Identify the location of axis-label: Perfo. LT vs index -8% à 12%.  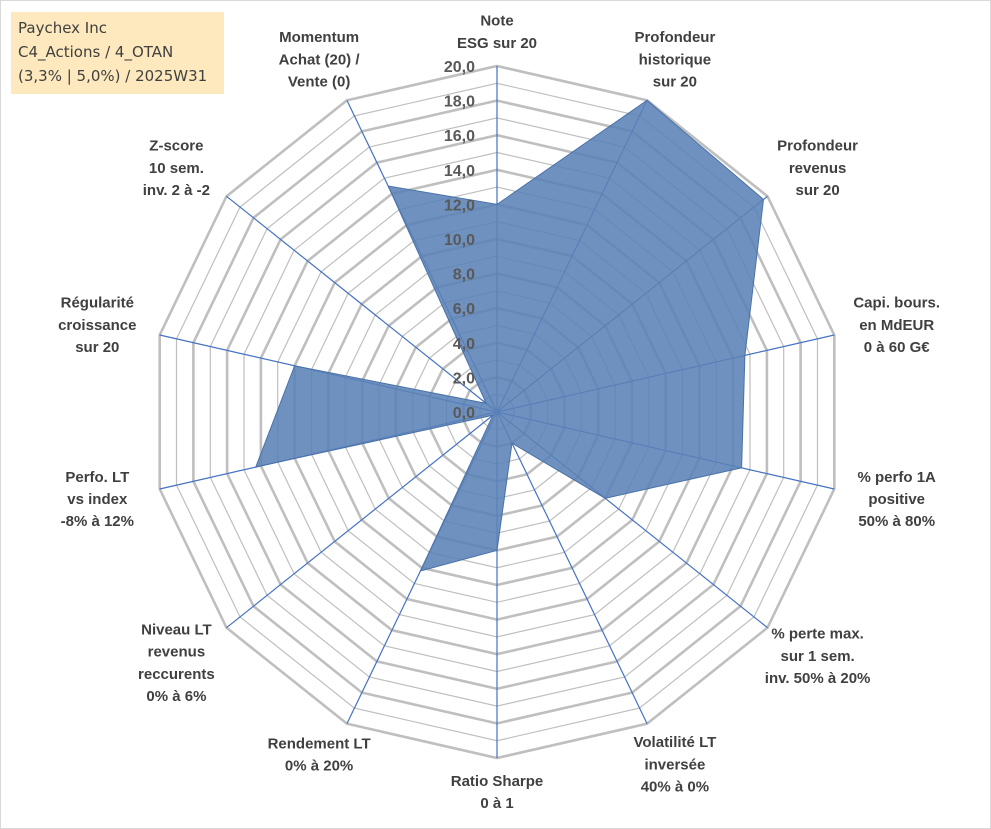
(97, 499).